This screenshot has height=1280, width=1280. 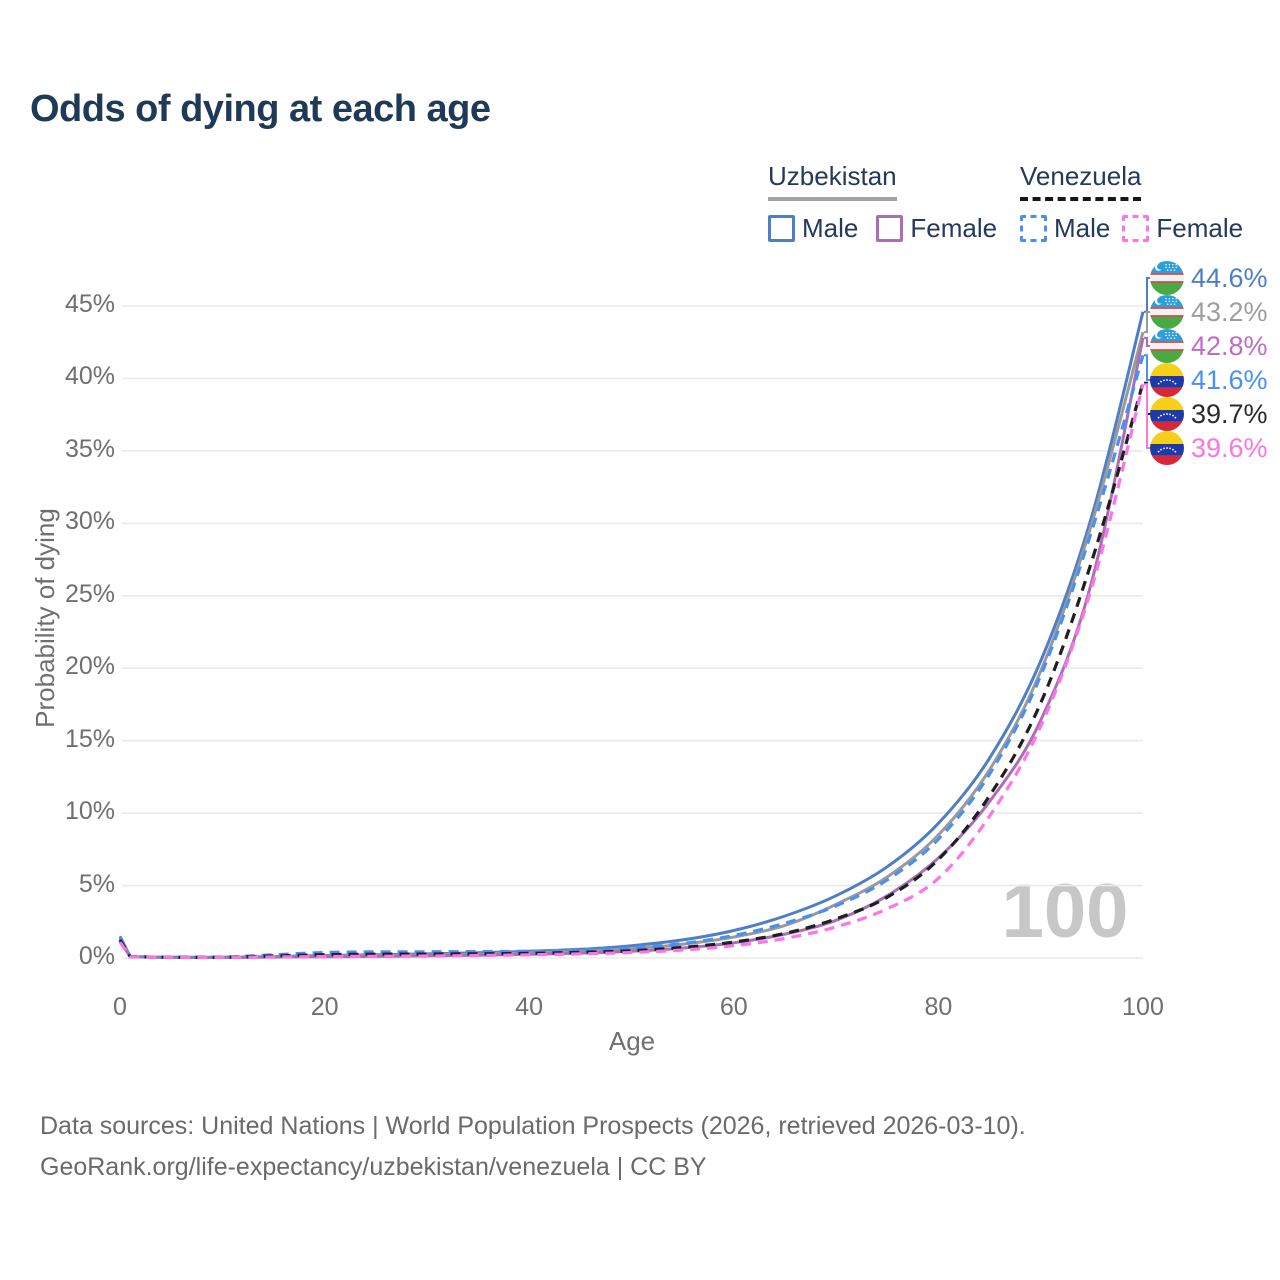 I want to click on legend-items-uzbekistan: Male Female, so click(x=882, y=228).